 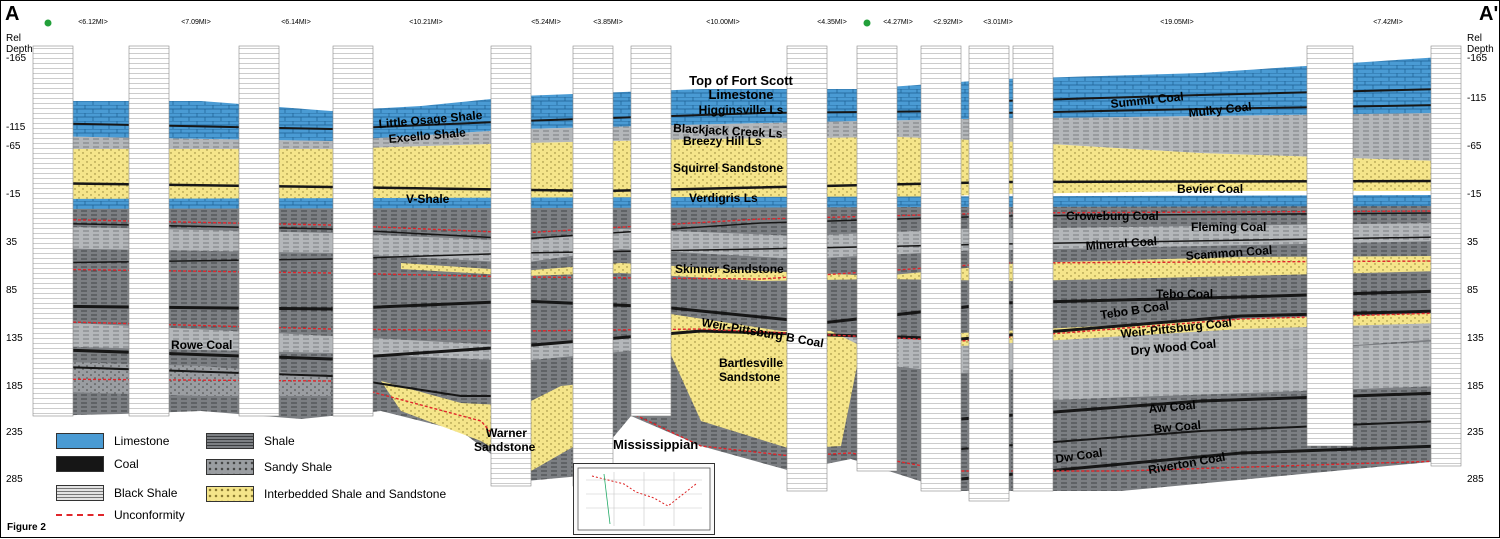 What do you see at coordinates (741, 80) in the screenshot?
I see `label-top-fort-scott: Top of Fort Scott` at bounding box center [741, 80].